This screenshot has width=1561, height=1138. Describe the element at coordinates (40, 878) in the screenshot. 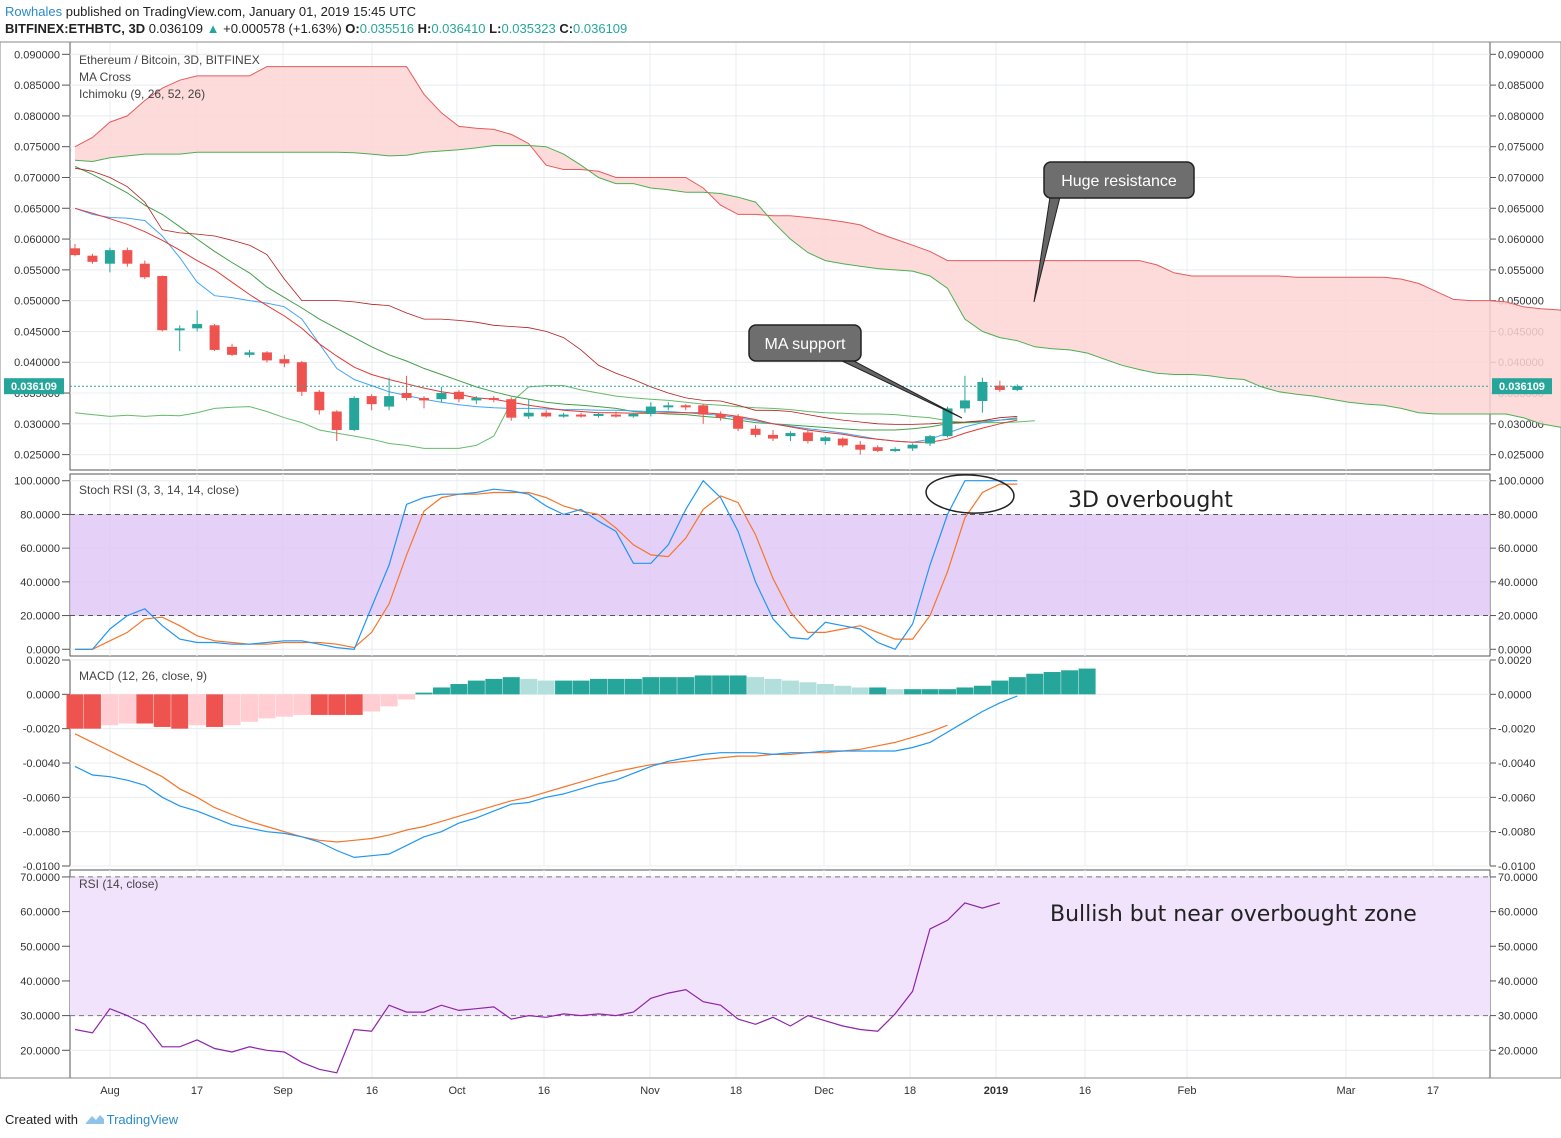

I see `y-tick-label-left: 70.0000` at that location.